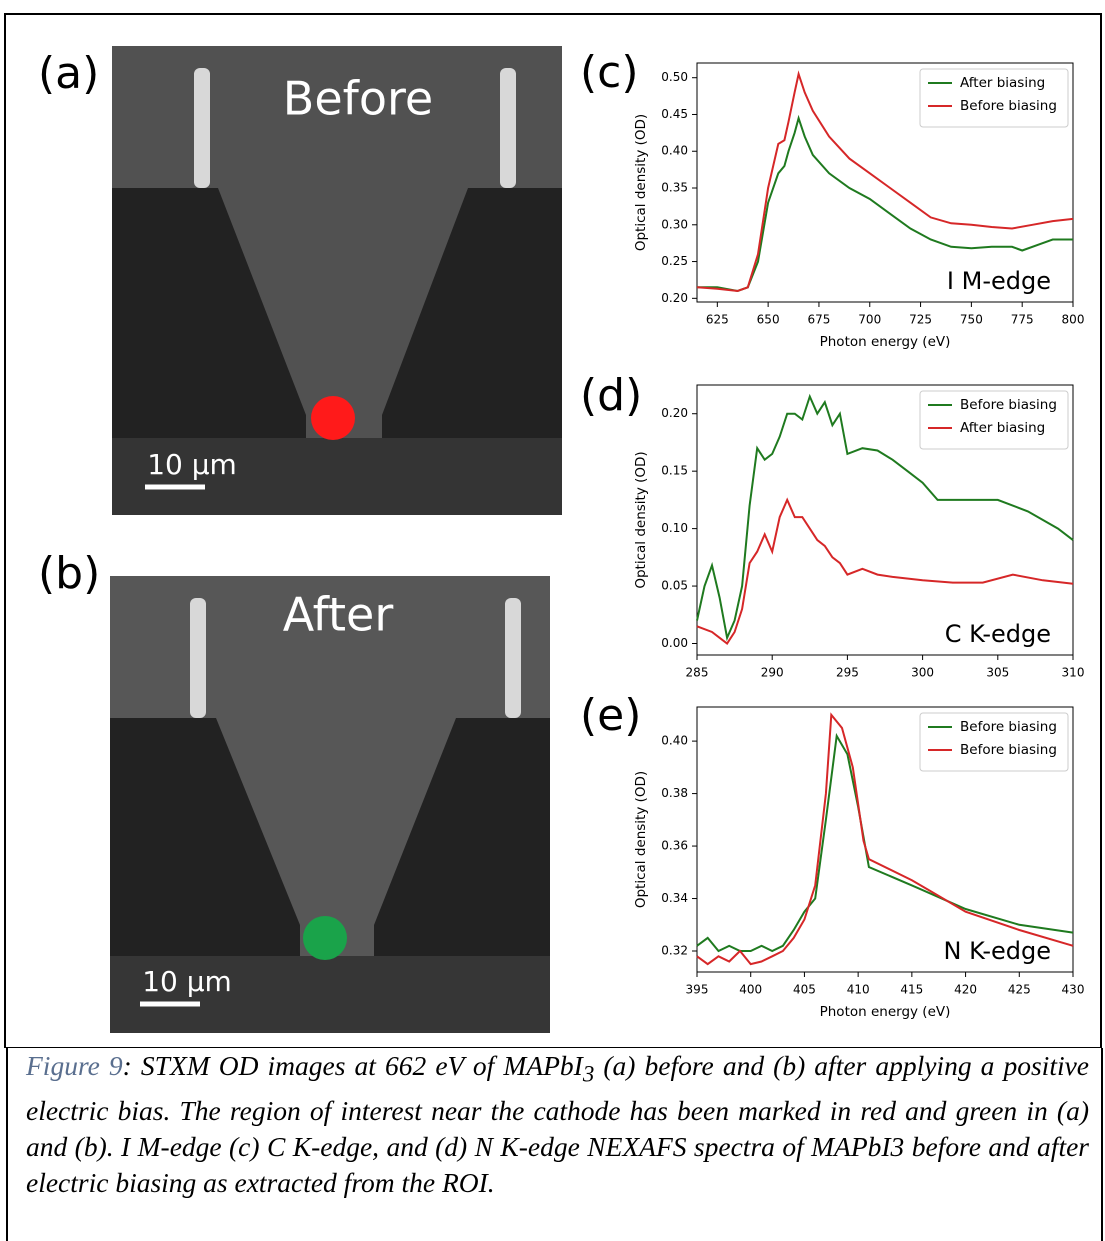 This screenshot has width=1105, height=1241. Describe the element at coordinates (772, 673) in the screenshot. I see `x-tick-label: 290` at that location.